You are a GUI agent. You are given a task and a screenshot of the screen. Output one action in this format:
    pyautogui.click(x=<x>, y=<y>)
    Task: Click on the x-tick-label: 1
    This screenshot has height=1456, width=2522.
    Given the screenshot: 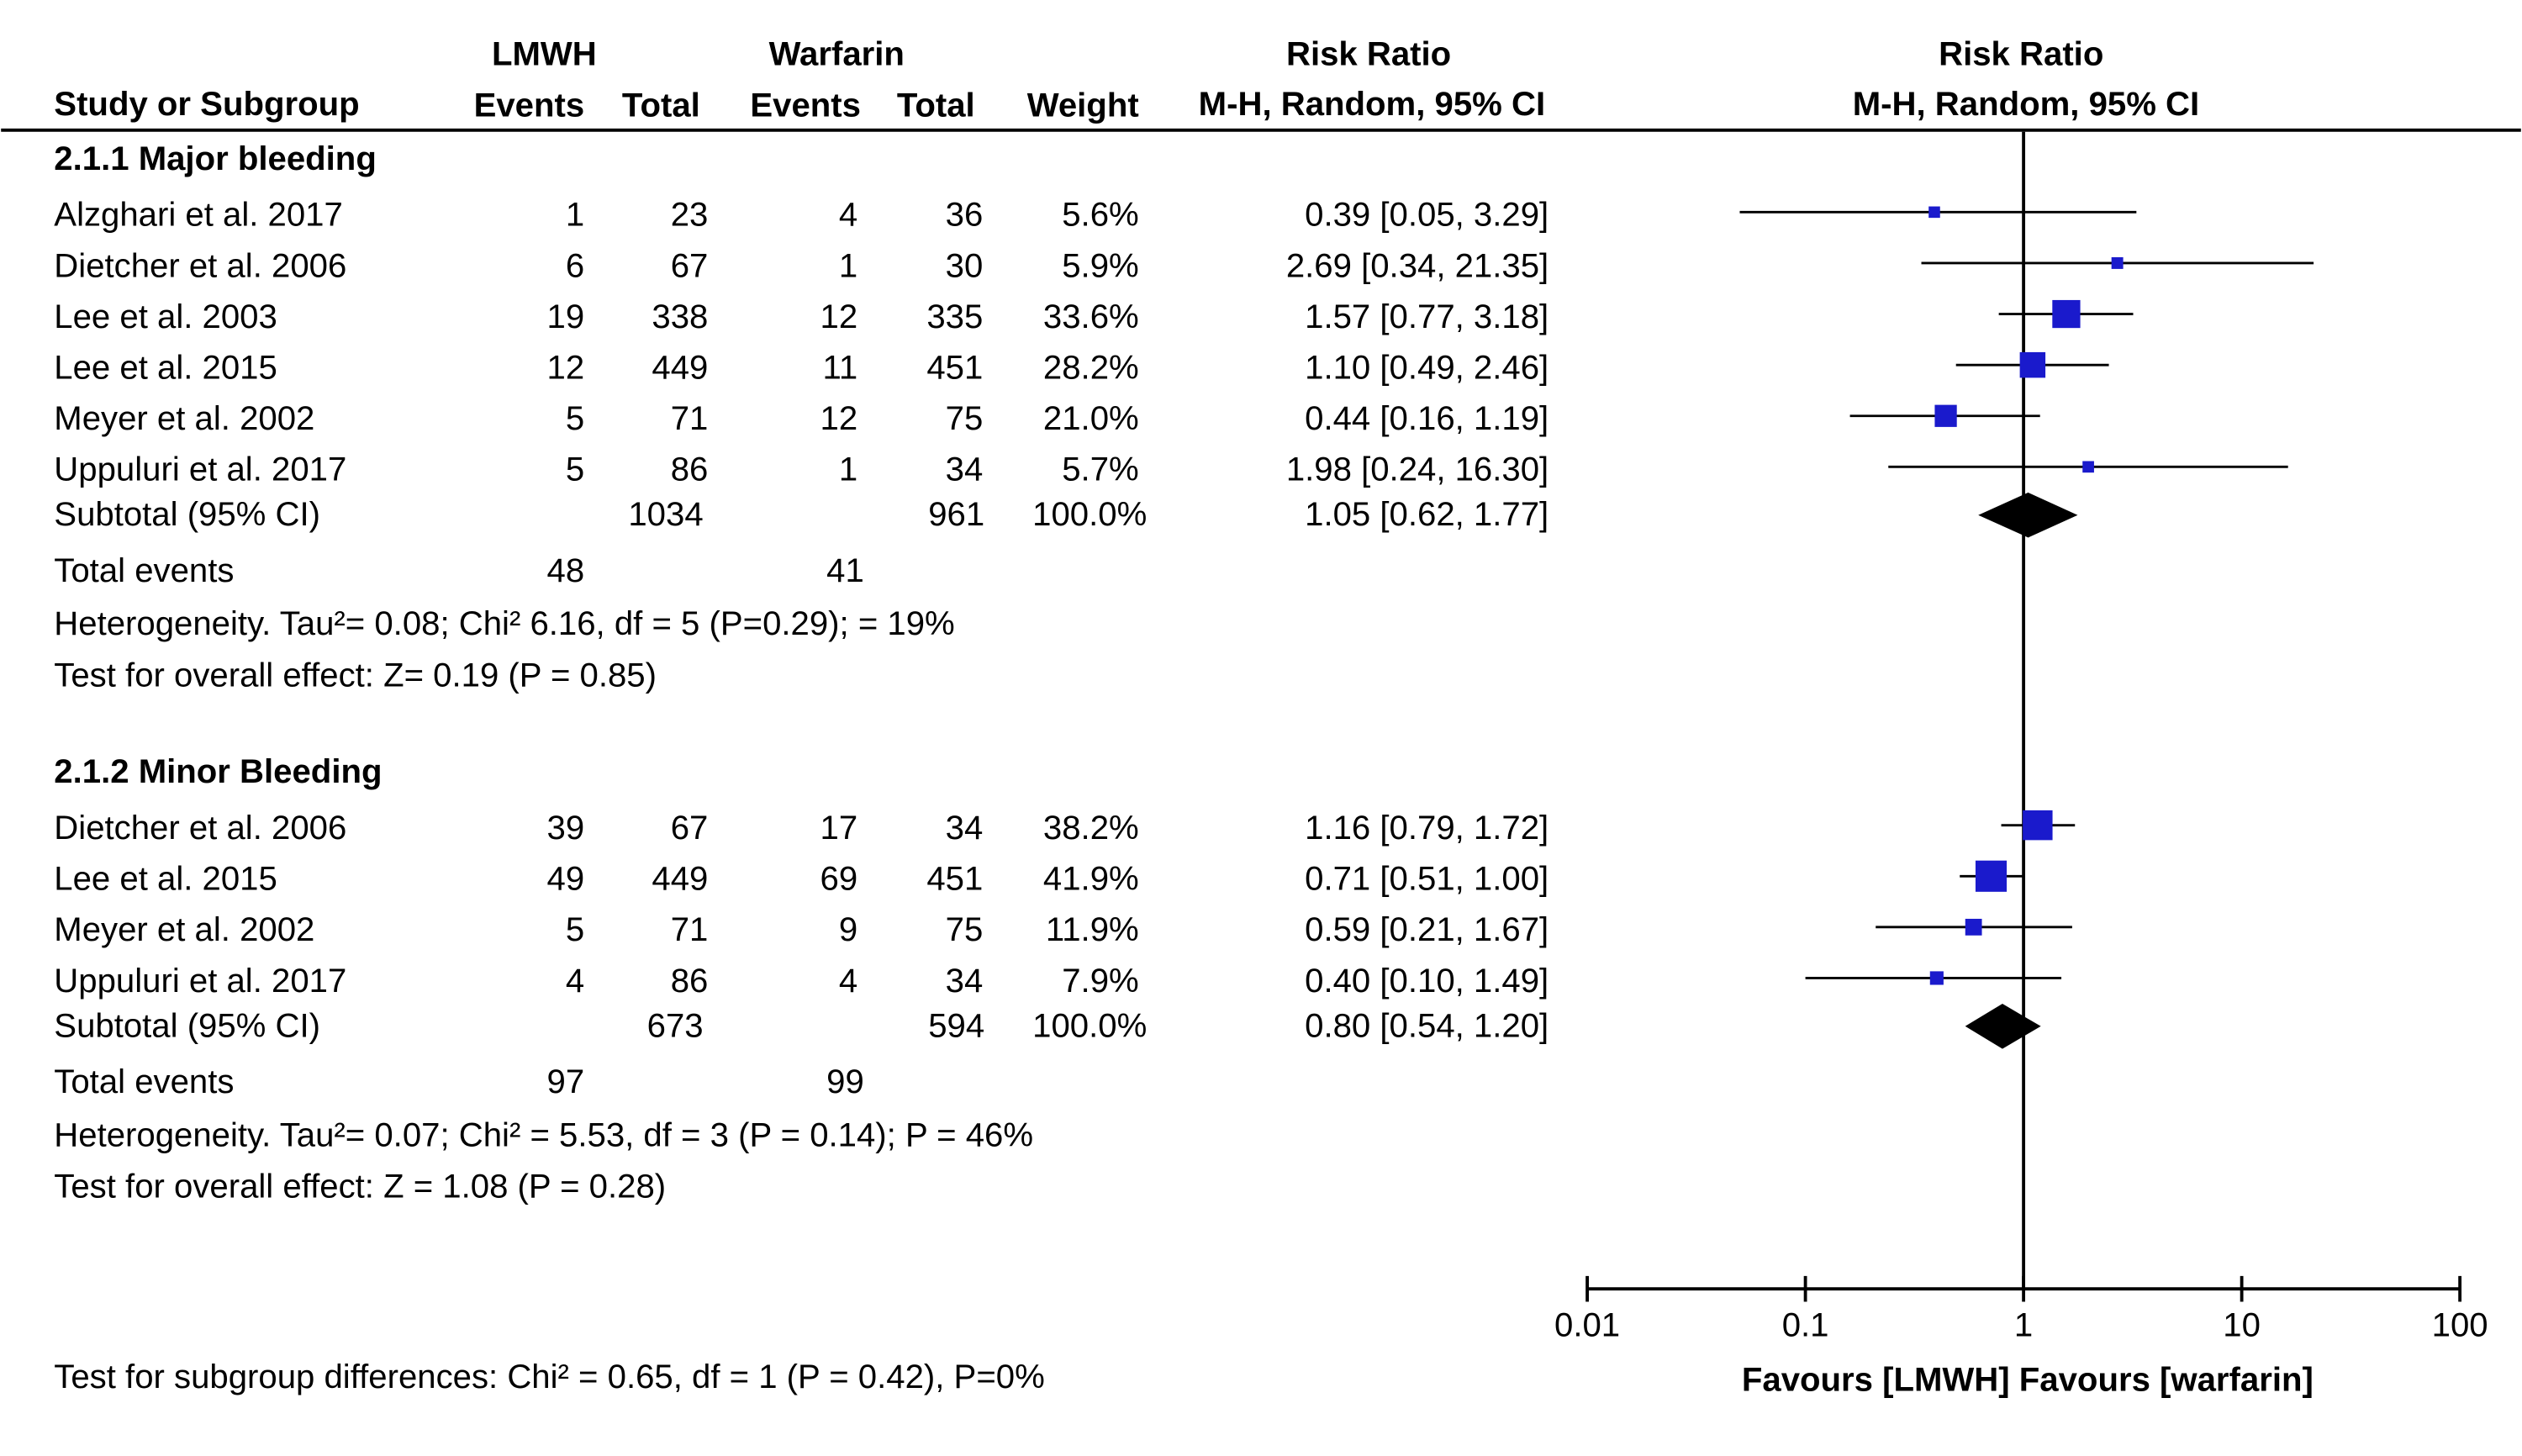 What is the action you would take?
    pyautogui.click(x=2023, y=1325)
    